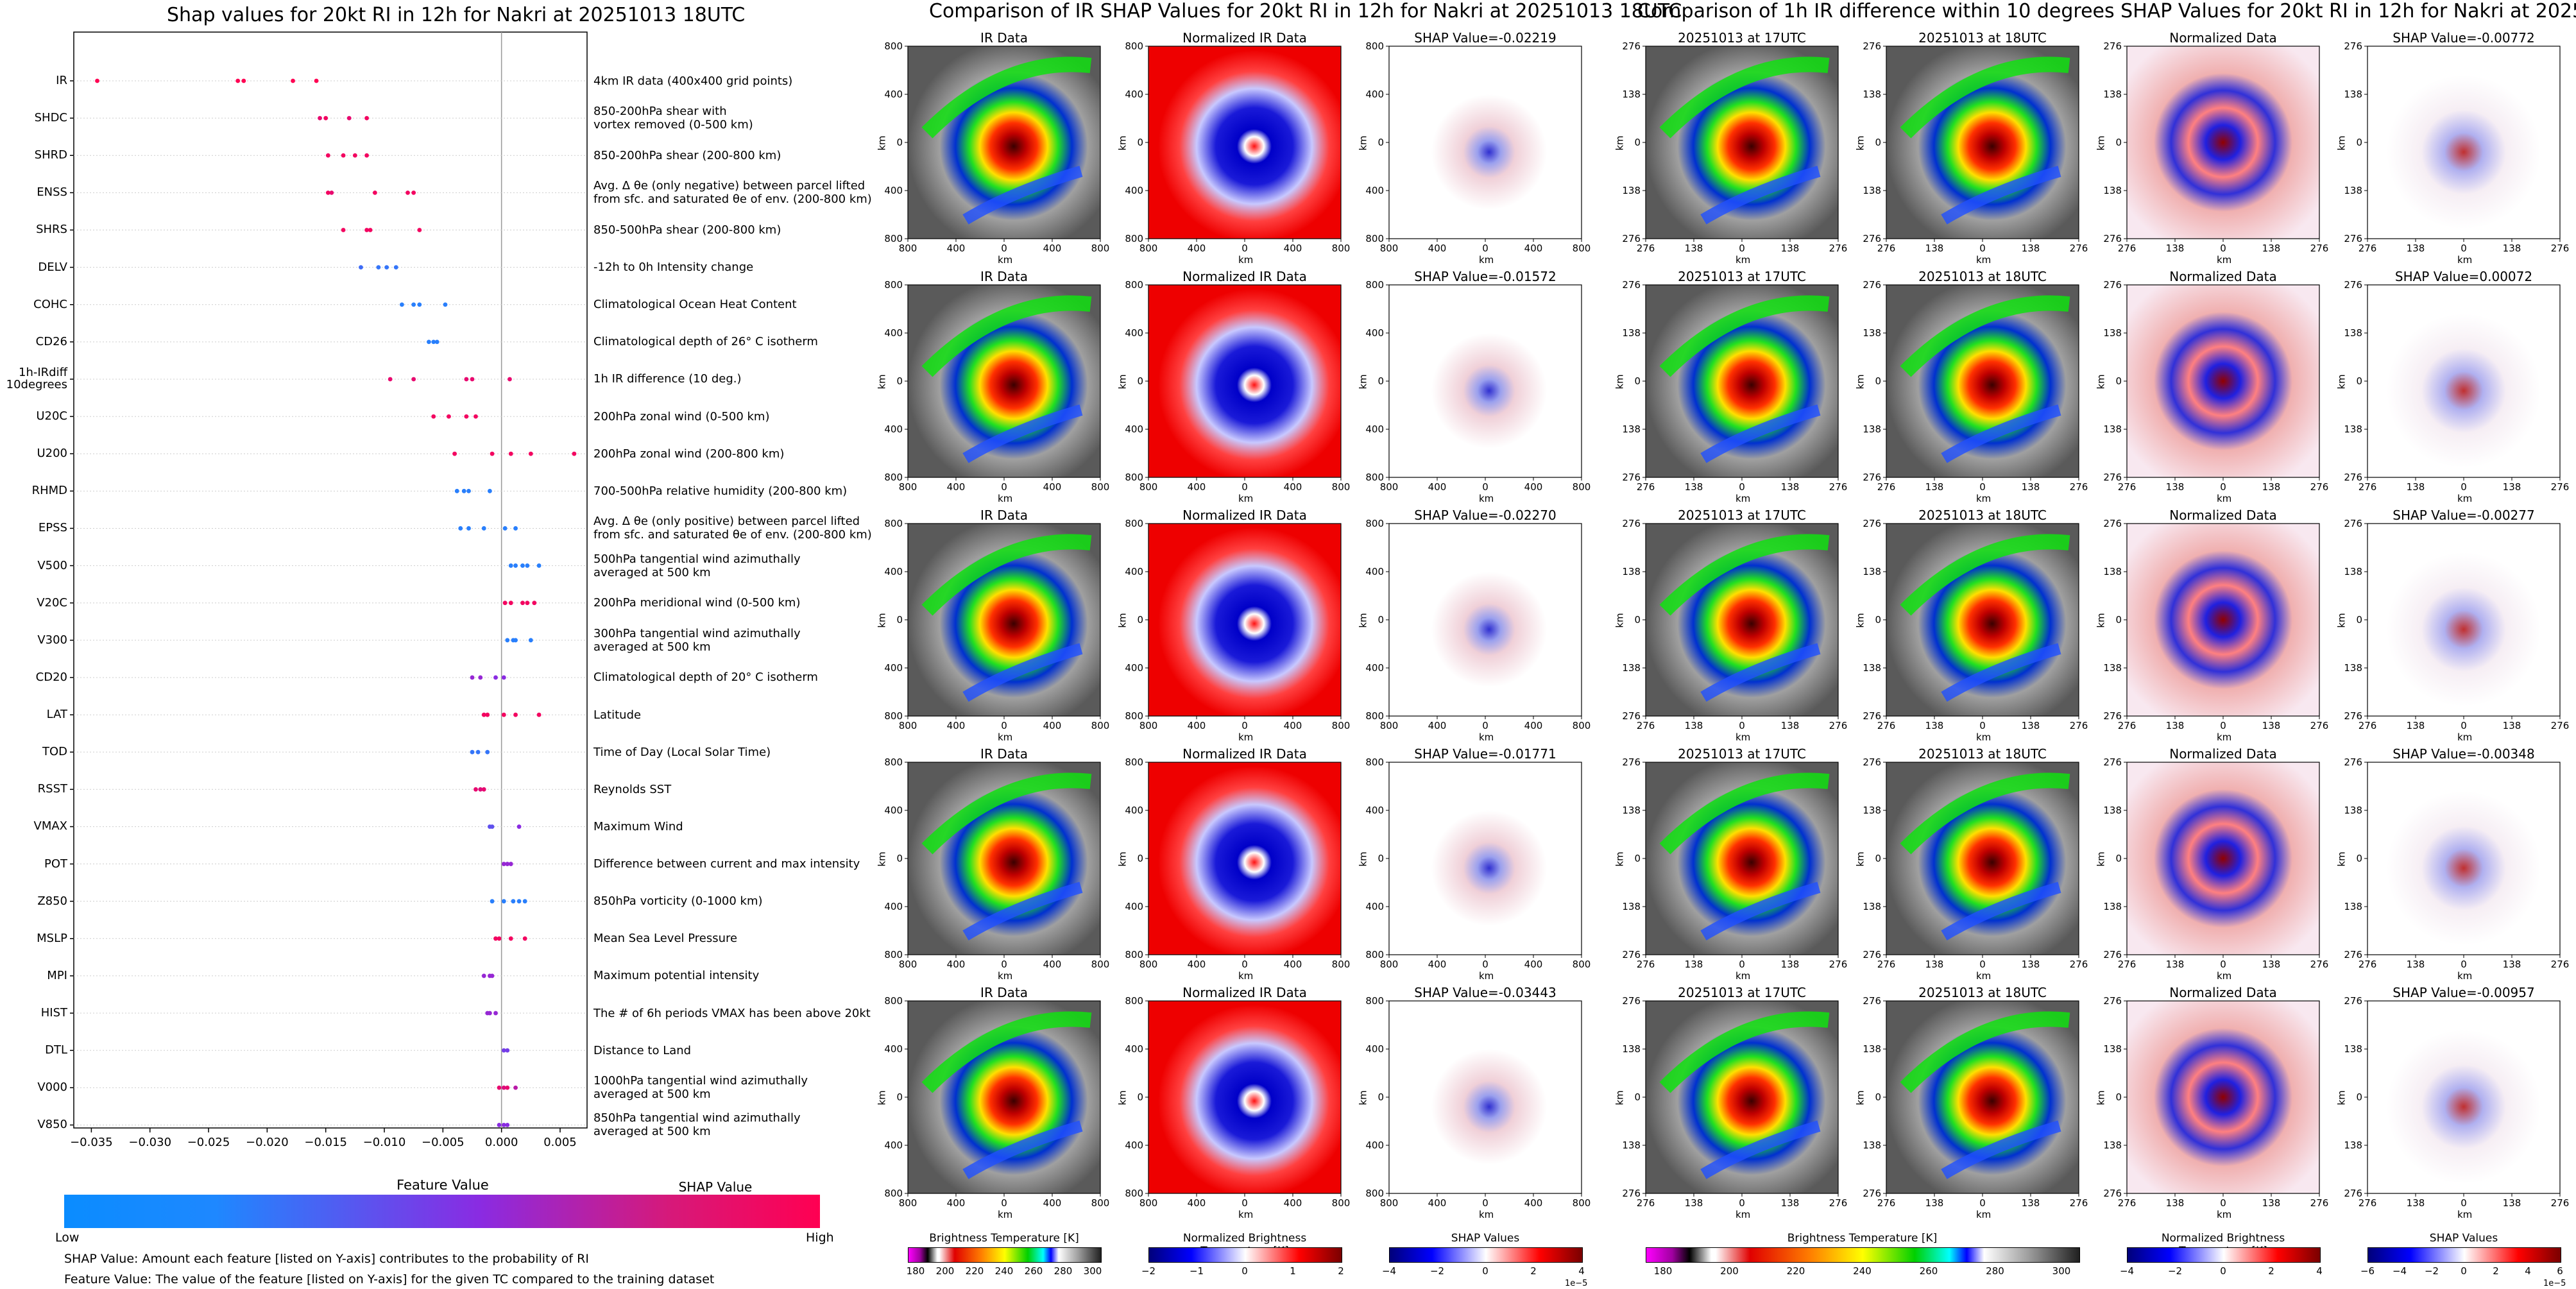  What do you see at coordinates (36, 378) in the screenshot?
I see `feature-label-1h-irdiff: 1h-IRdiff 10degrees` at bounding box center [36, 378].